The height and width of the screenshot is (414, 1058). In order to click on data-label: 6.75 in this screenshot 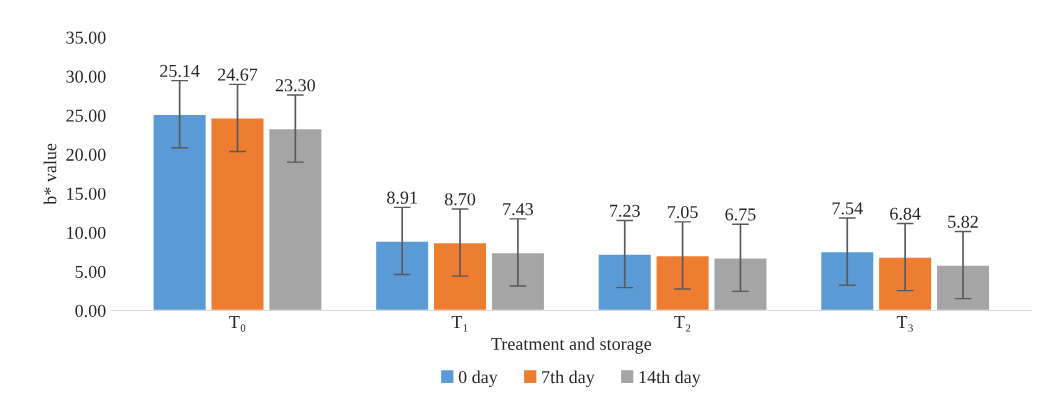, I will do `click(740, 214)`.